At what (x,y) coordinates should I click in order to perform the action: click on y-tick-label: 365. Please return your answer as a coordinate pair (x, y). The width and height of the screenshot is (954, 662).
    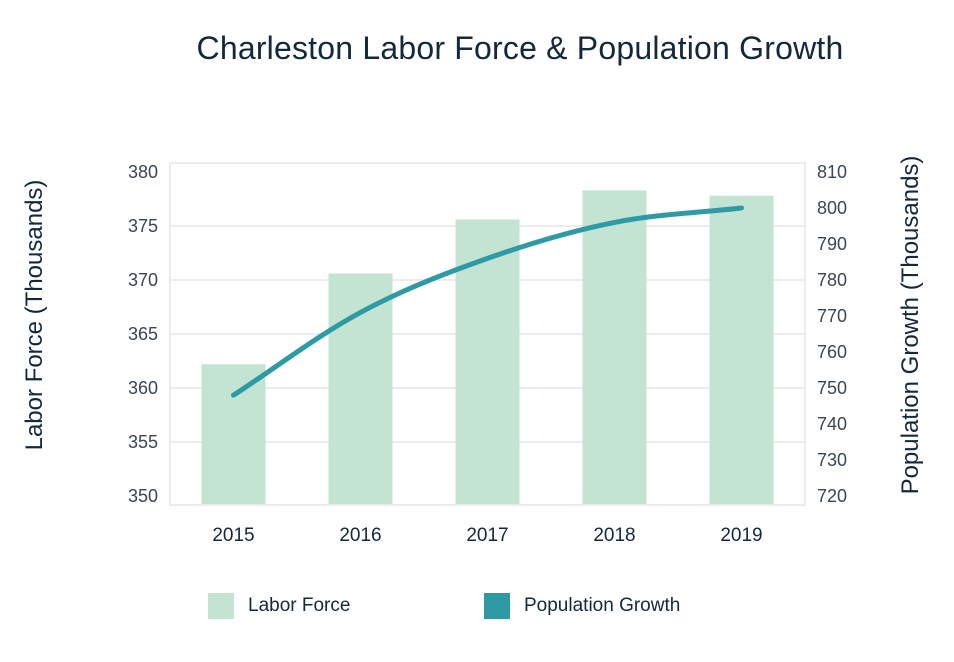
    Looking at the image, I should click on (143, 334).